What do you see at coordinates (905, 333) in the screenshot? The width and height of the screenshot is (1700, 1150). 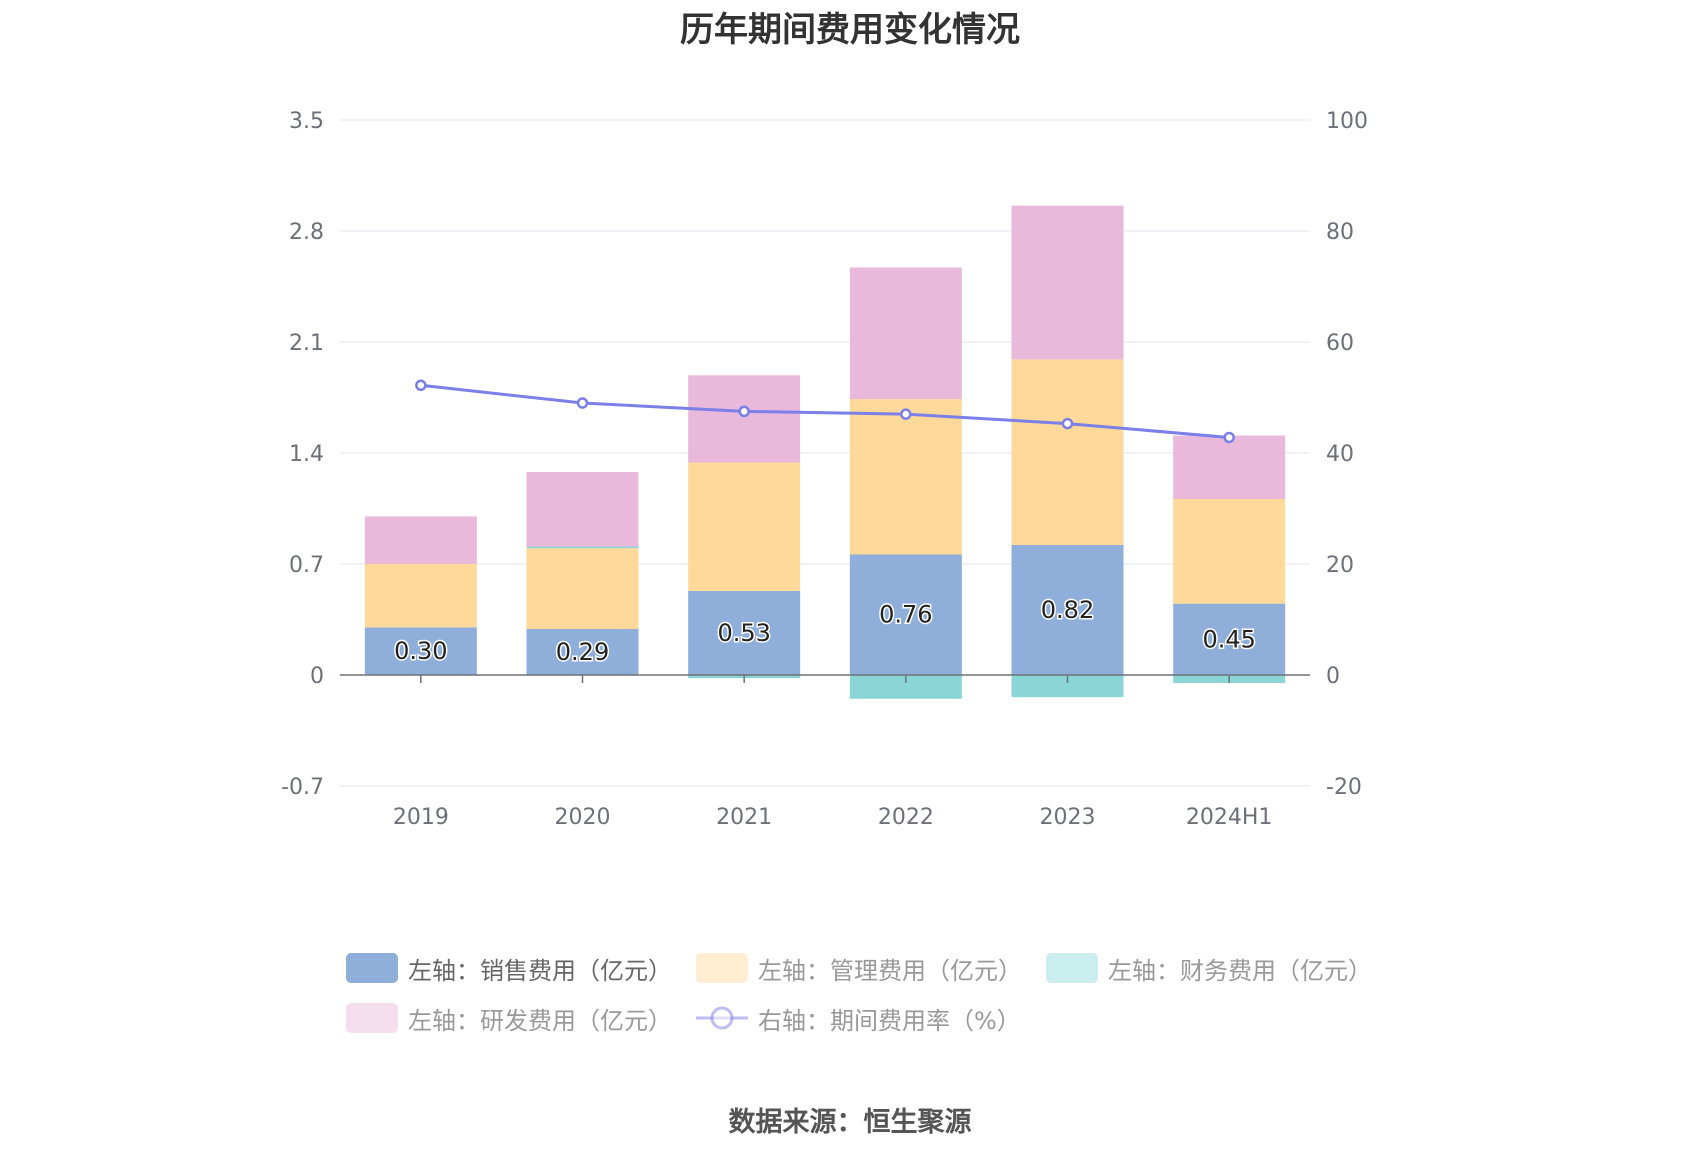 I see `bar-2022-s3` at bounding box center [905, 333].